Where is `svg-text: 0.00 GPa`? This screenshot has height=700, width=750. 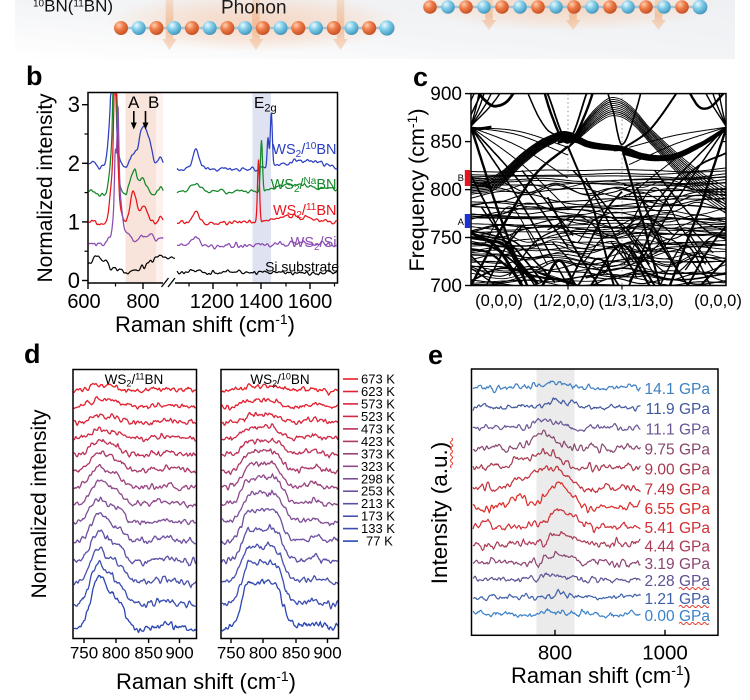
svg-text: 0.00 GPa is located at coordinates (678, 616).